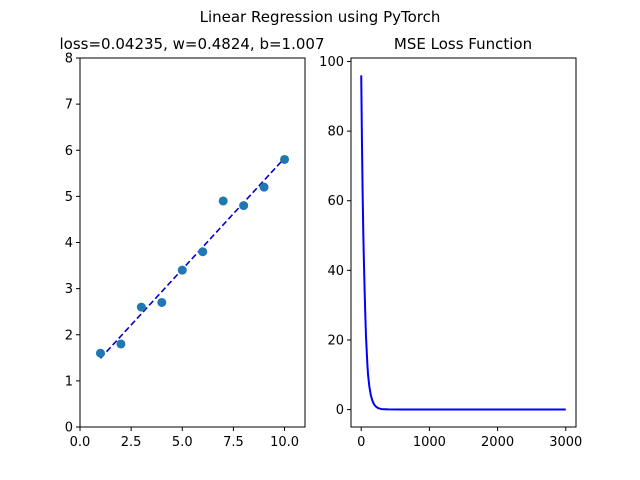  I want to click on regression-x-axis: 0.0 2.5 5.0 7.5 10.0, so click(184, 438).